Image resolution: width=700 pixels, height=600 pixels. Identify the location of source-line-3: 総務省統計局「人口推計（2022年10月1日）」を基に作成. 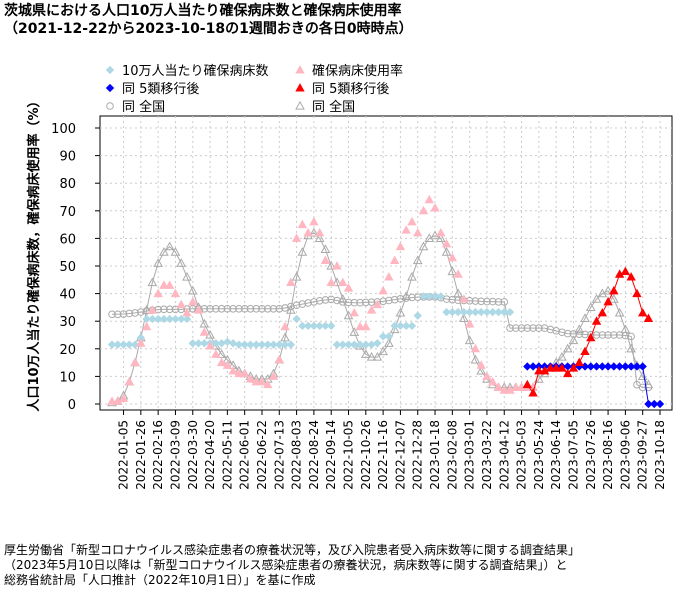
(160, 580).